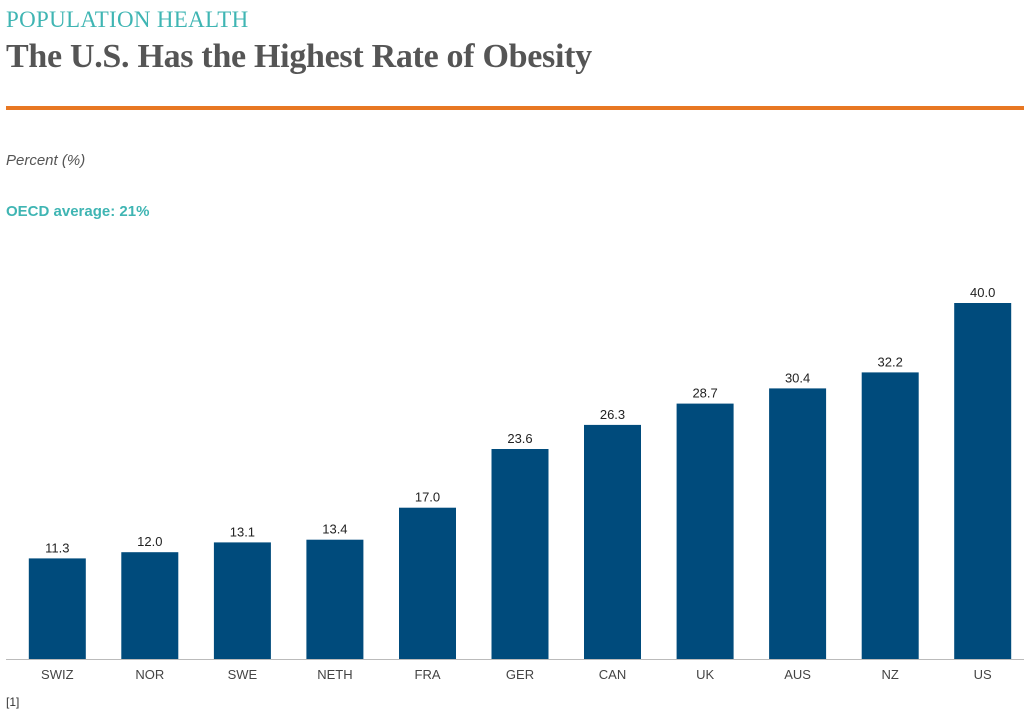 The image size is (1024, 709). I want to click on x-tick-label-can: CAN, so click(612, 674).